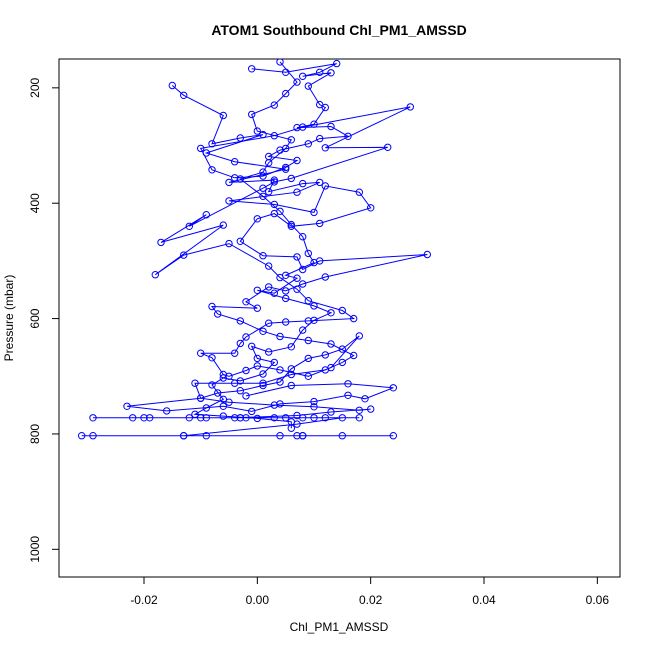 The height and width of the screenshot is (650, 650). Describe the element at coordinates (144, 600) in the screenshot. I see `x-tick-label: -0.02` at that location.